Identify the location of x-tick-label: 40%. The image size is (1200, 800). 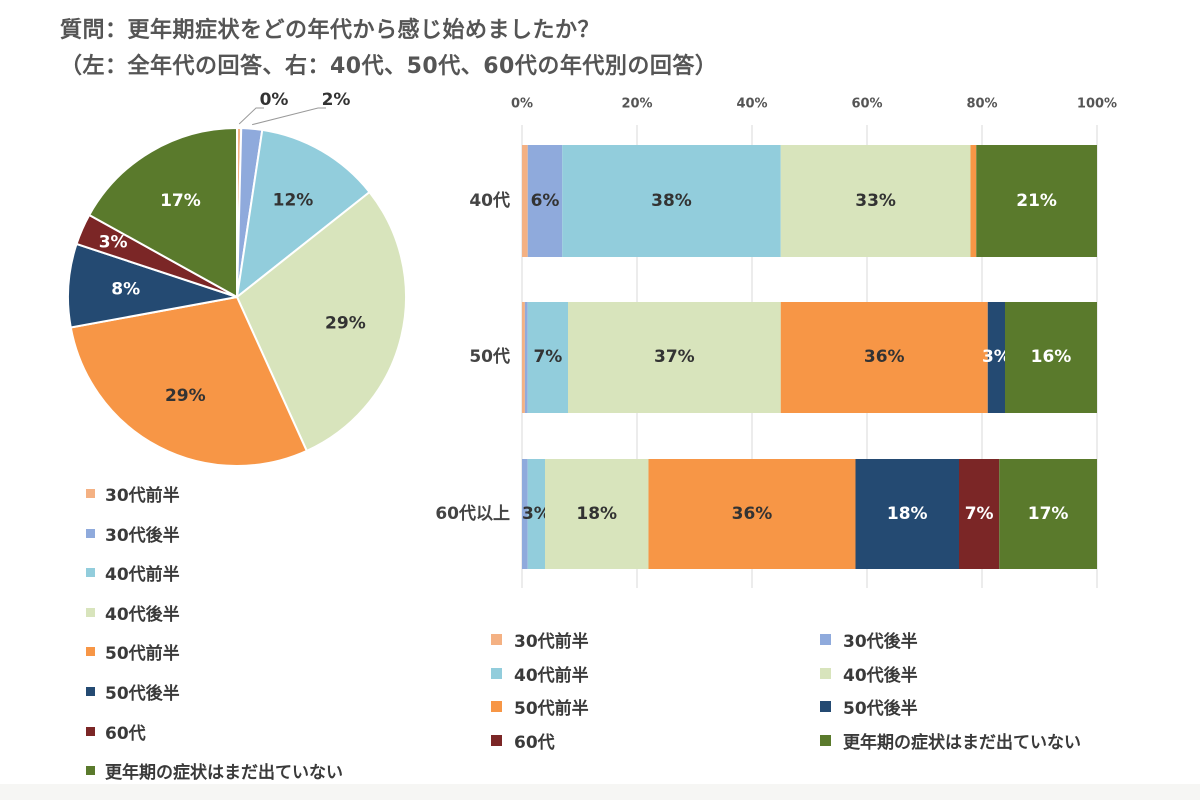
(751, 104).